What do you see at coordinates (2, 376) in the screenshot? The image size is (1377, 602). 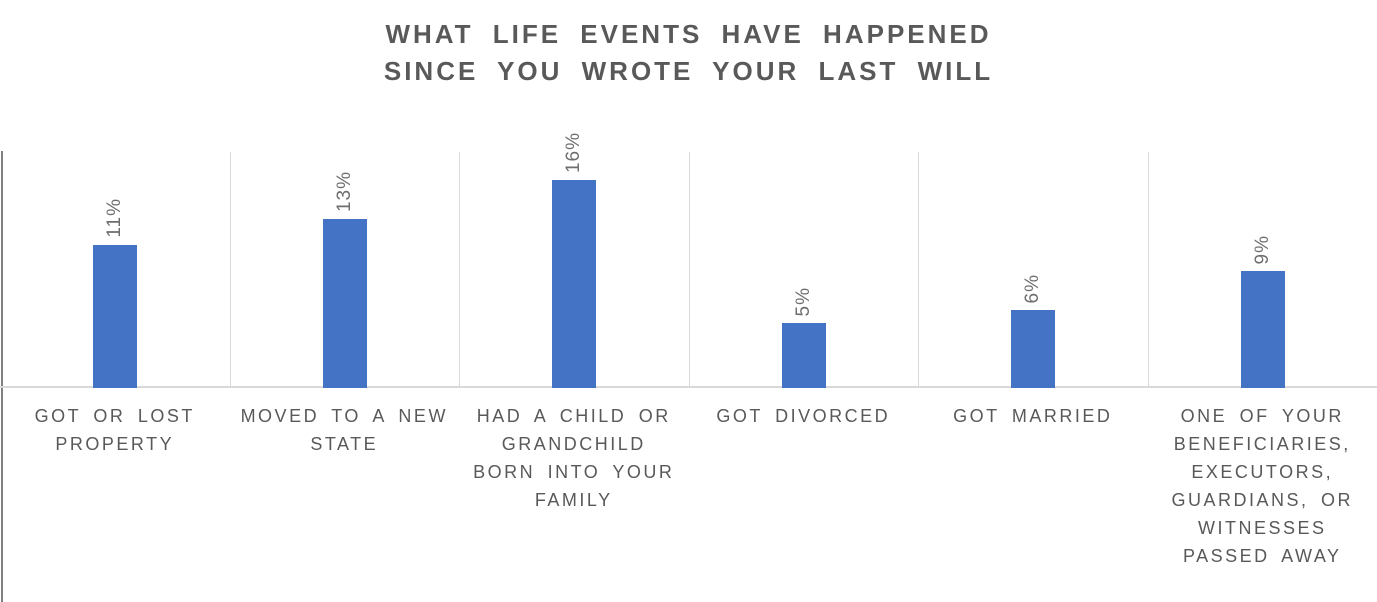 I see `left-edge-line` at bounding box center [2, 376].